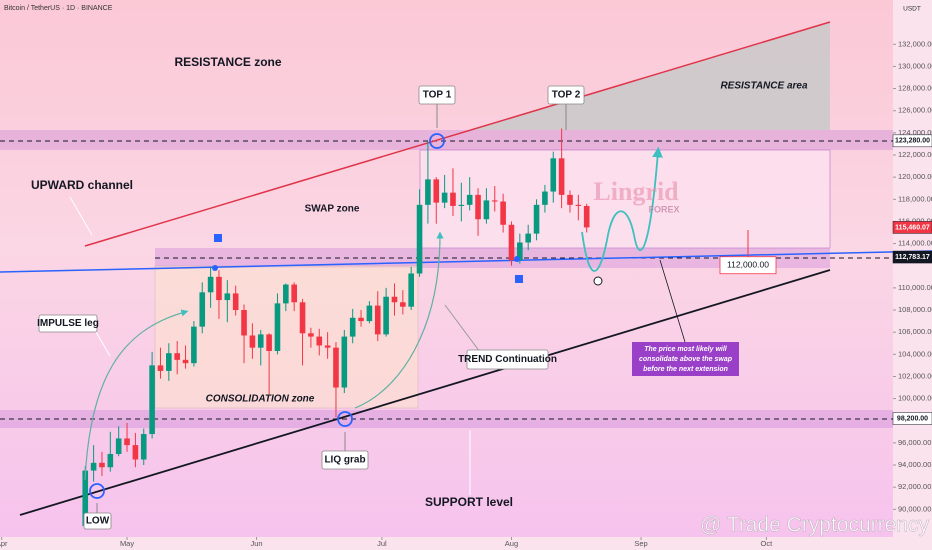 The height and width of the screenshot is (550, 932). Describe the element at coordinates (915, 287) in the screenshot. I see `y-tick-label: 110,000.00` at that location.